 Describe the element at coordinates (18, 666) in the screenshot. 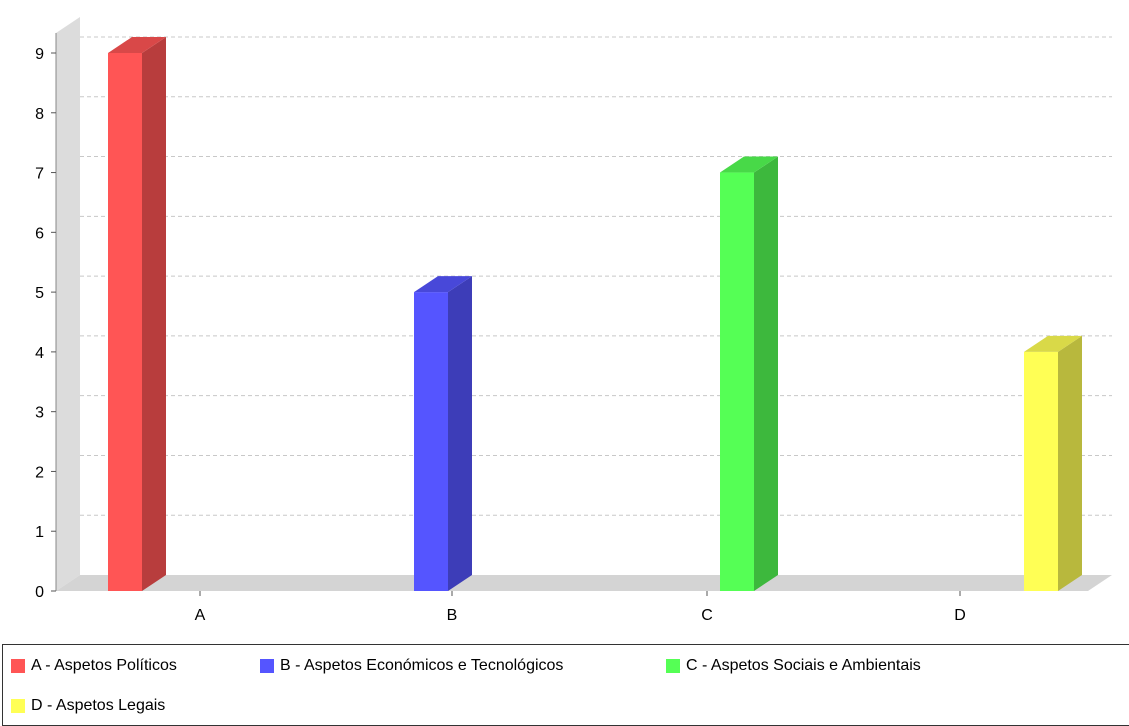

I see `legend-swatch-a` at that location.